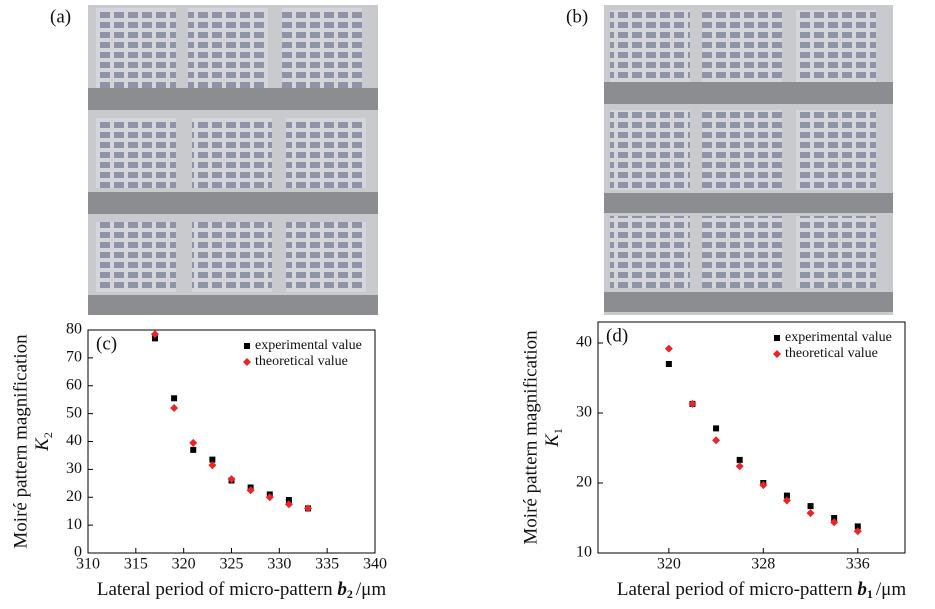  I want to click on x-tick-label: 325, so click(232, 564).